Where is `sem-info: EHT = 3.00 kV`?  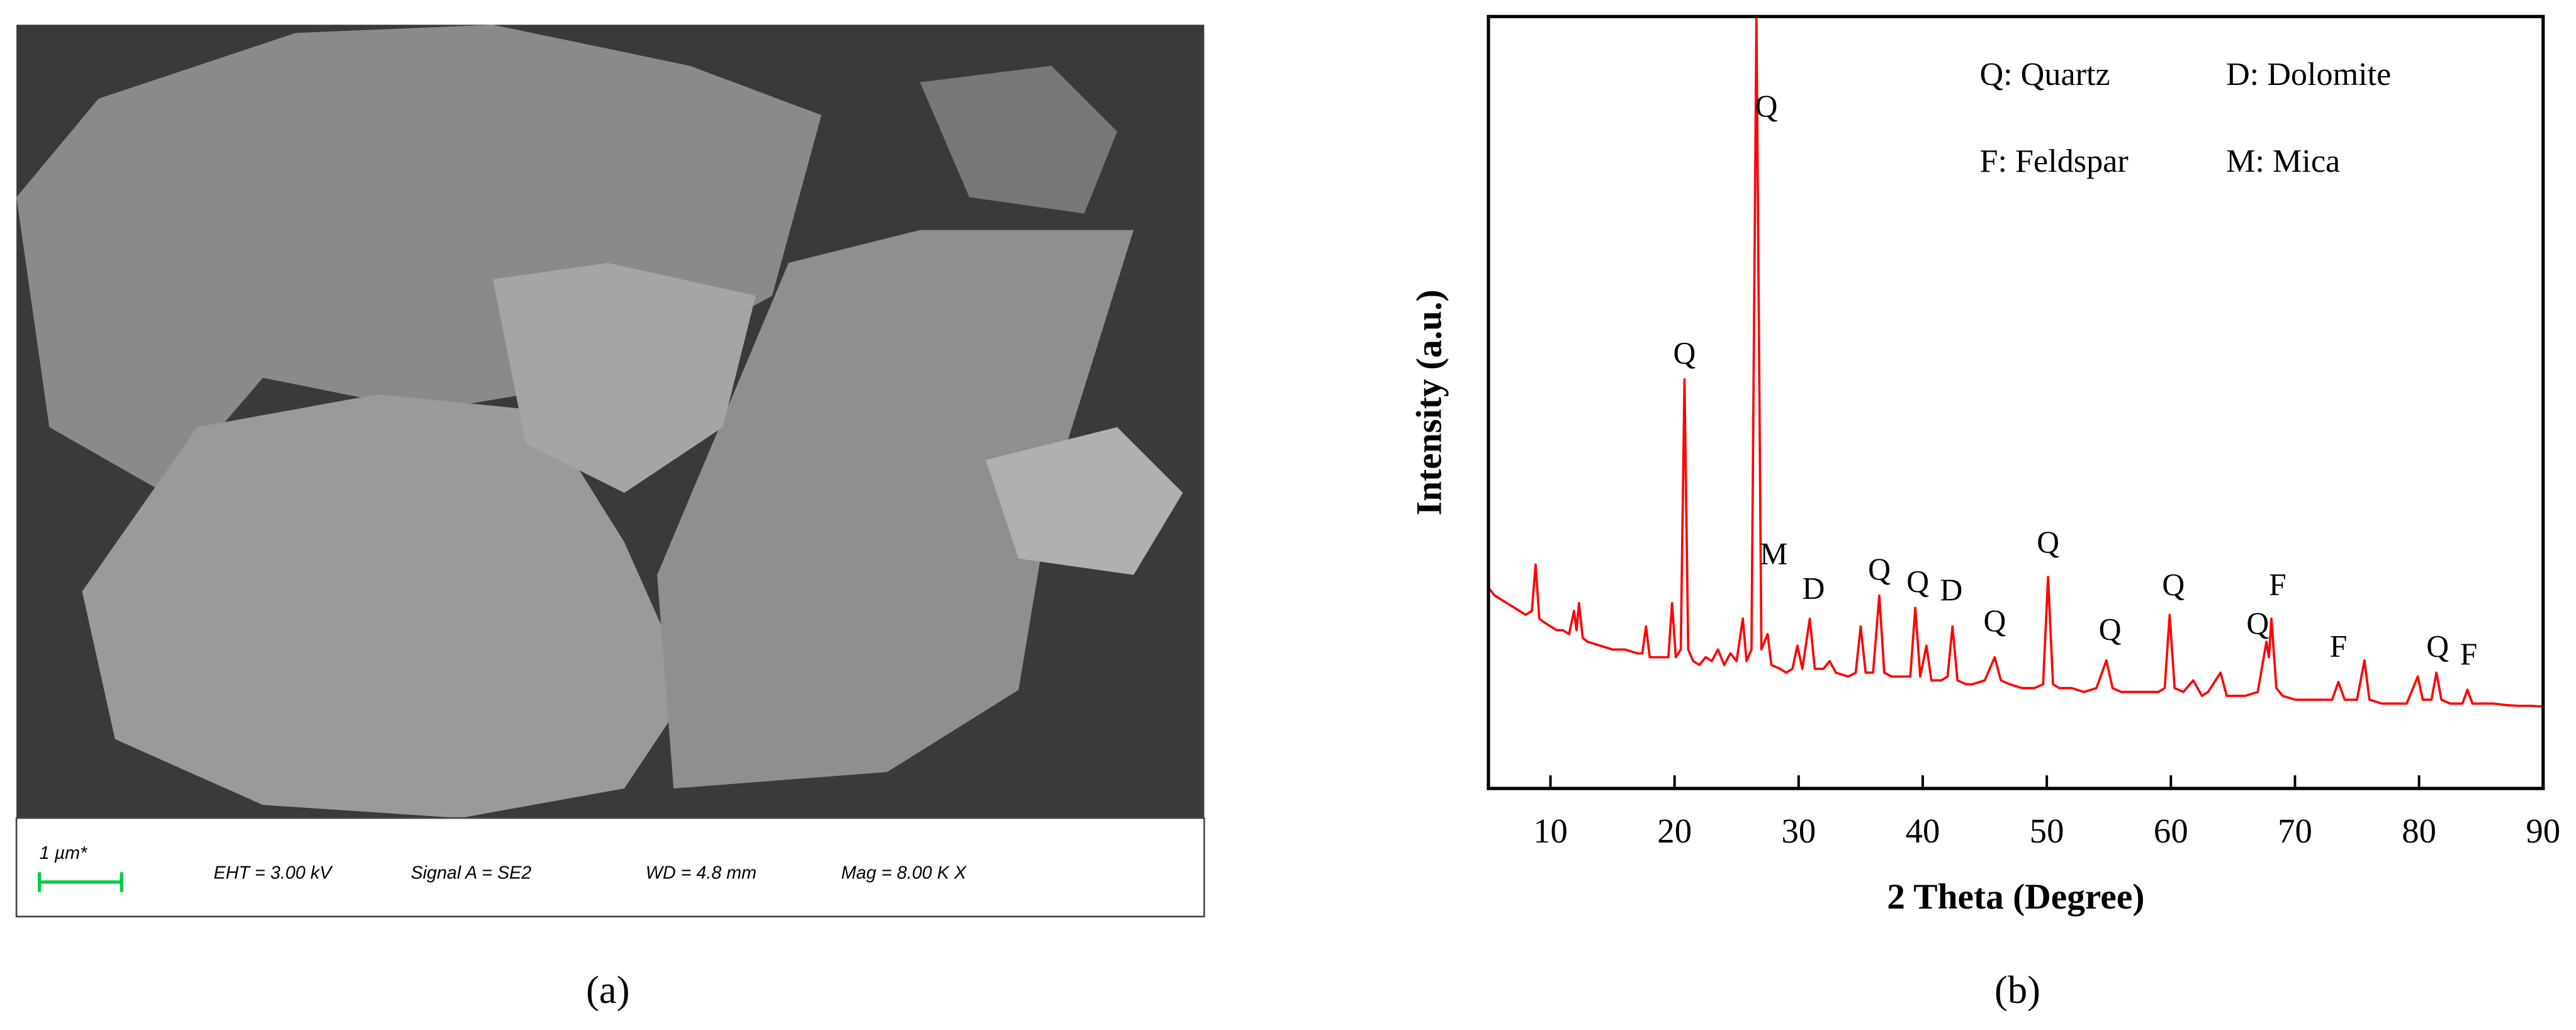 sem-info: EHT = 3.00 kV is located at coordinates (273, 873).